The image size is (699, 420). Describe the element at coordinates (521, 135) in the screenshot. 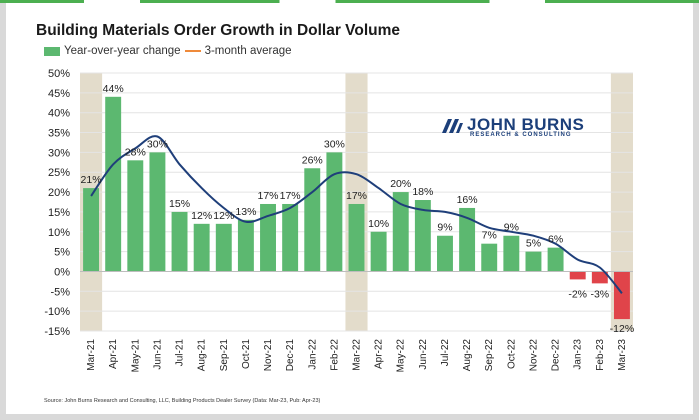

I see `logo-sub-text: RESEARCH & CONSULTING` at that location.